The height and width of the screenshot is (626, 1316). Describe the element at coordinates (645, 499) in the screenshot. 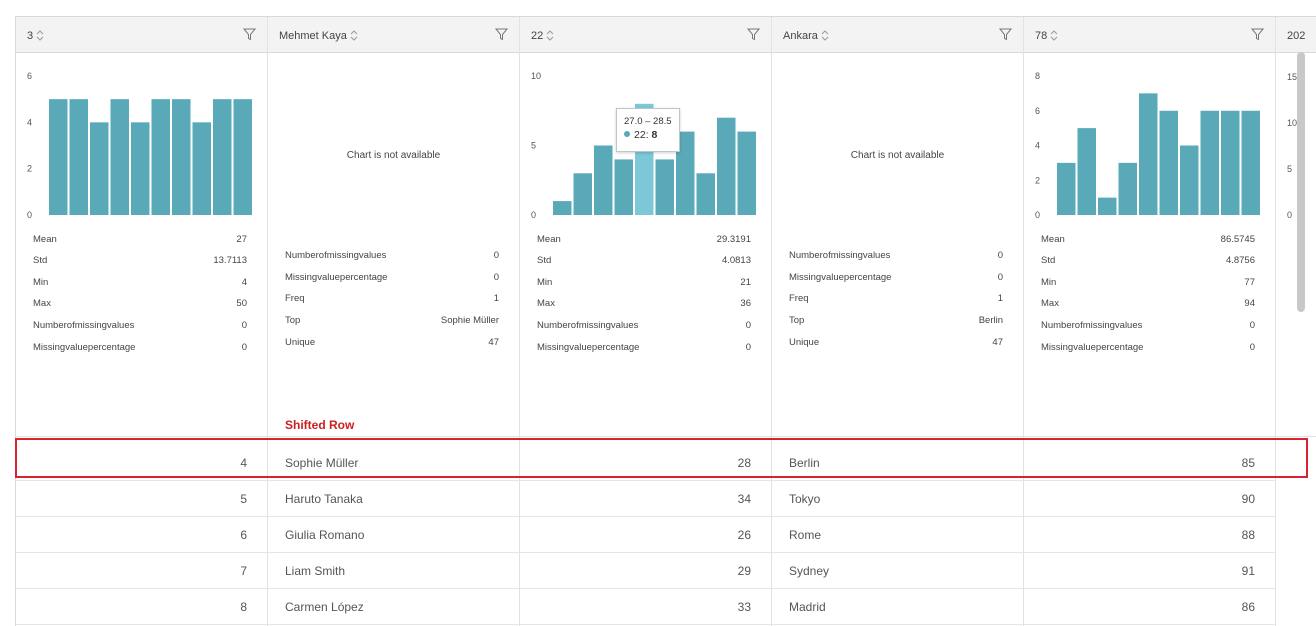

I see `table-cell: 34` at that location.